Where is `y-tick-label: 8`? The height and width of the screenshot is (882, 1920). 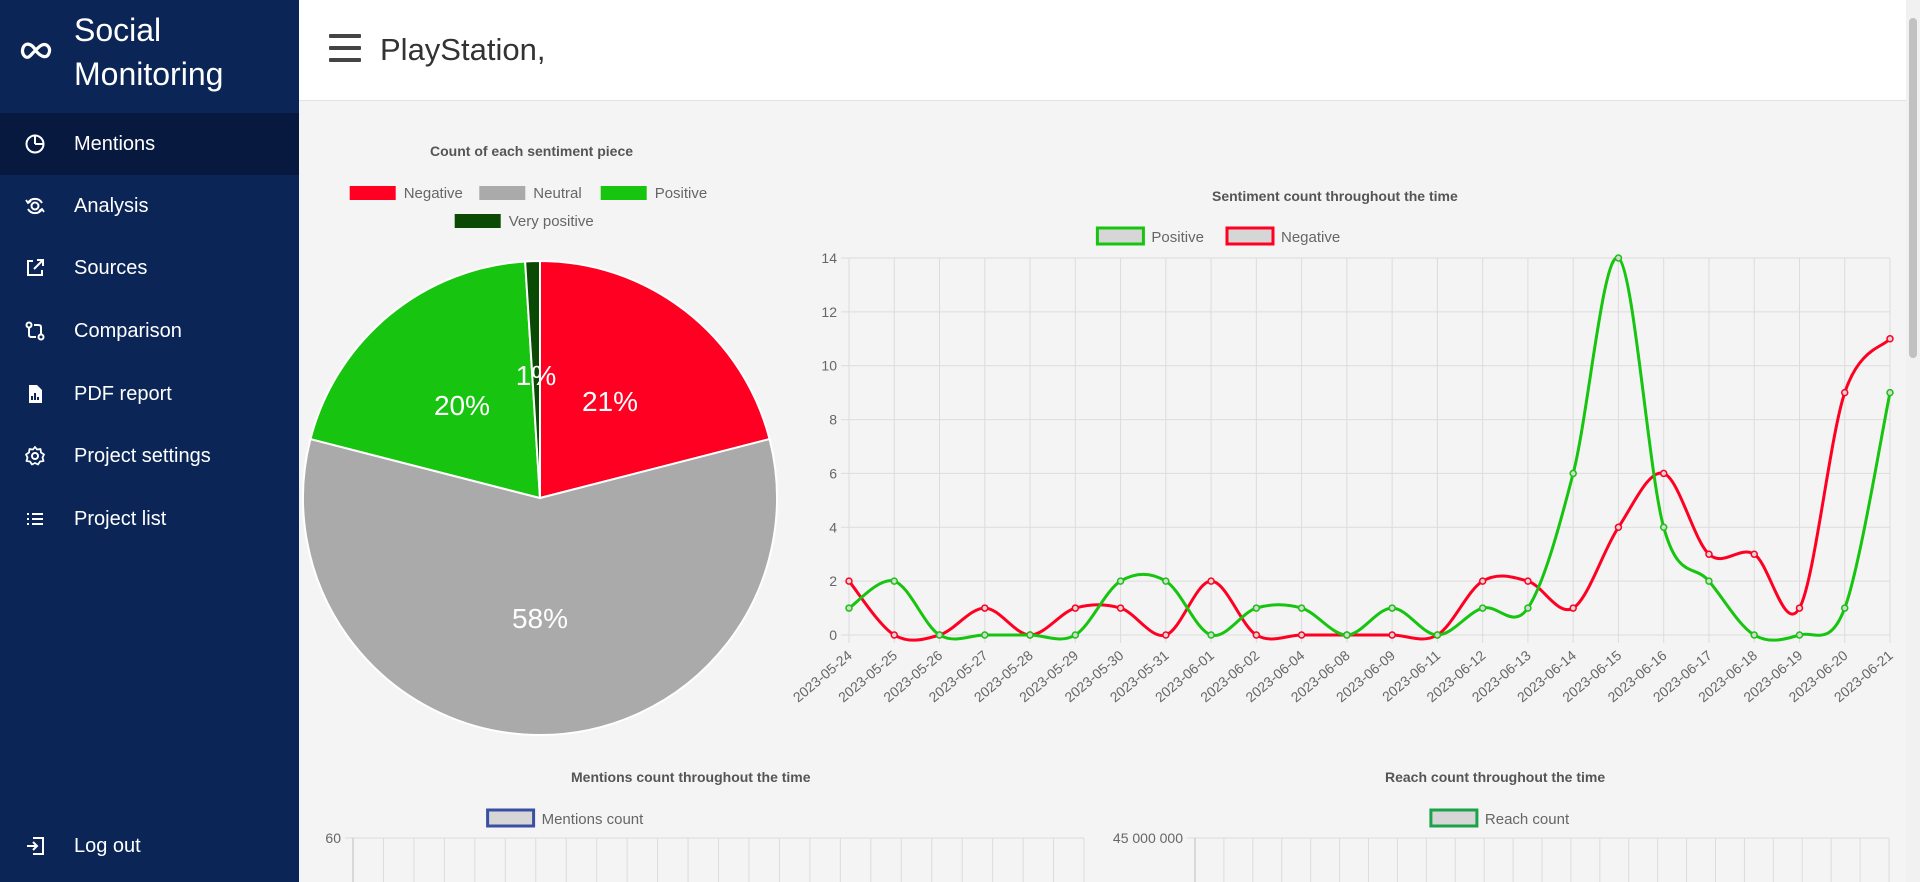 y-tick-label: 8 is located at coordinates (833, 420).